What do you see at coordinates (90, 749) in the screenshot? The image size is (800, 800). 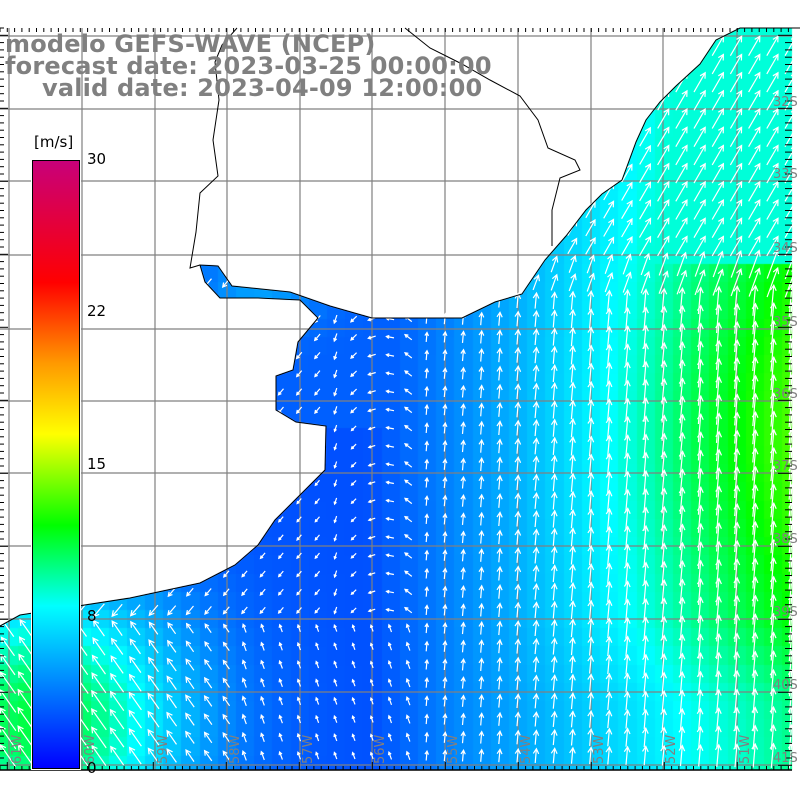 I see `longitude-label: 60W` at bounding box center [90, 749].